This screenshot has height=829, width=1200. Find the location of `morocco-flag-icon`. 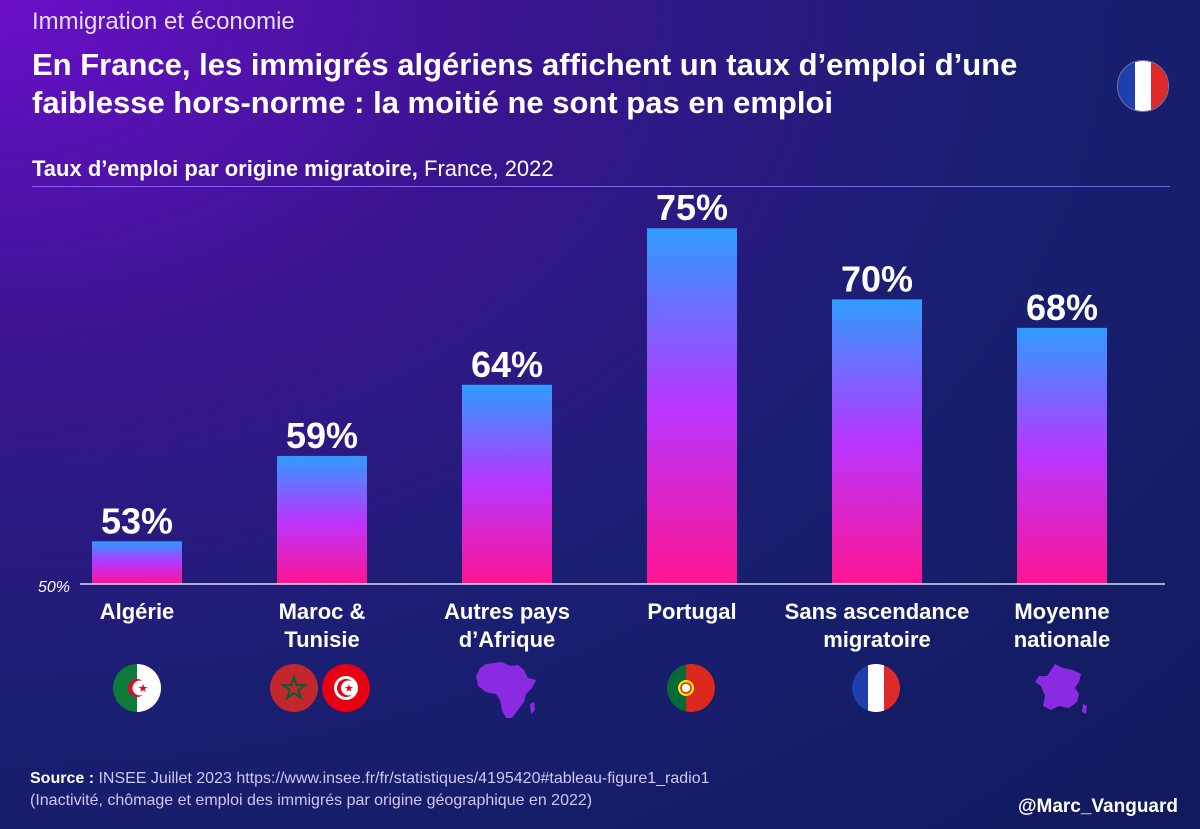

morocco-flag-icon is located at coordinates (294, 688).